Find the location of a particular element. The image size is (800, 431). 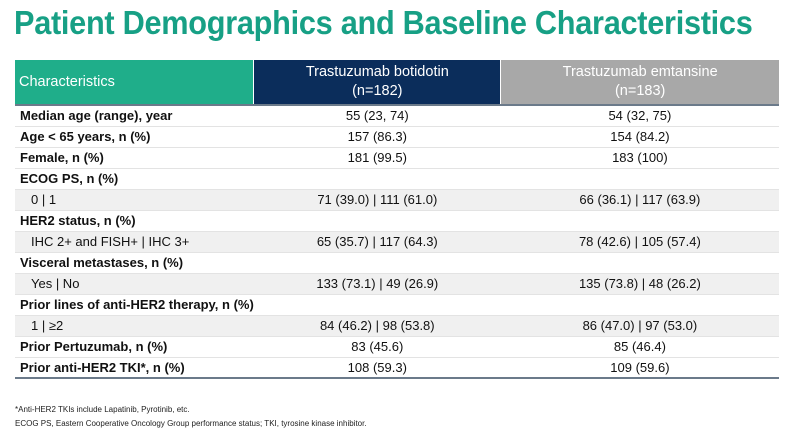

row-label: Age < 65 years, n (%) is located at coordinates (134, 137).